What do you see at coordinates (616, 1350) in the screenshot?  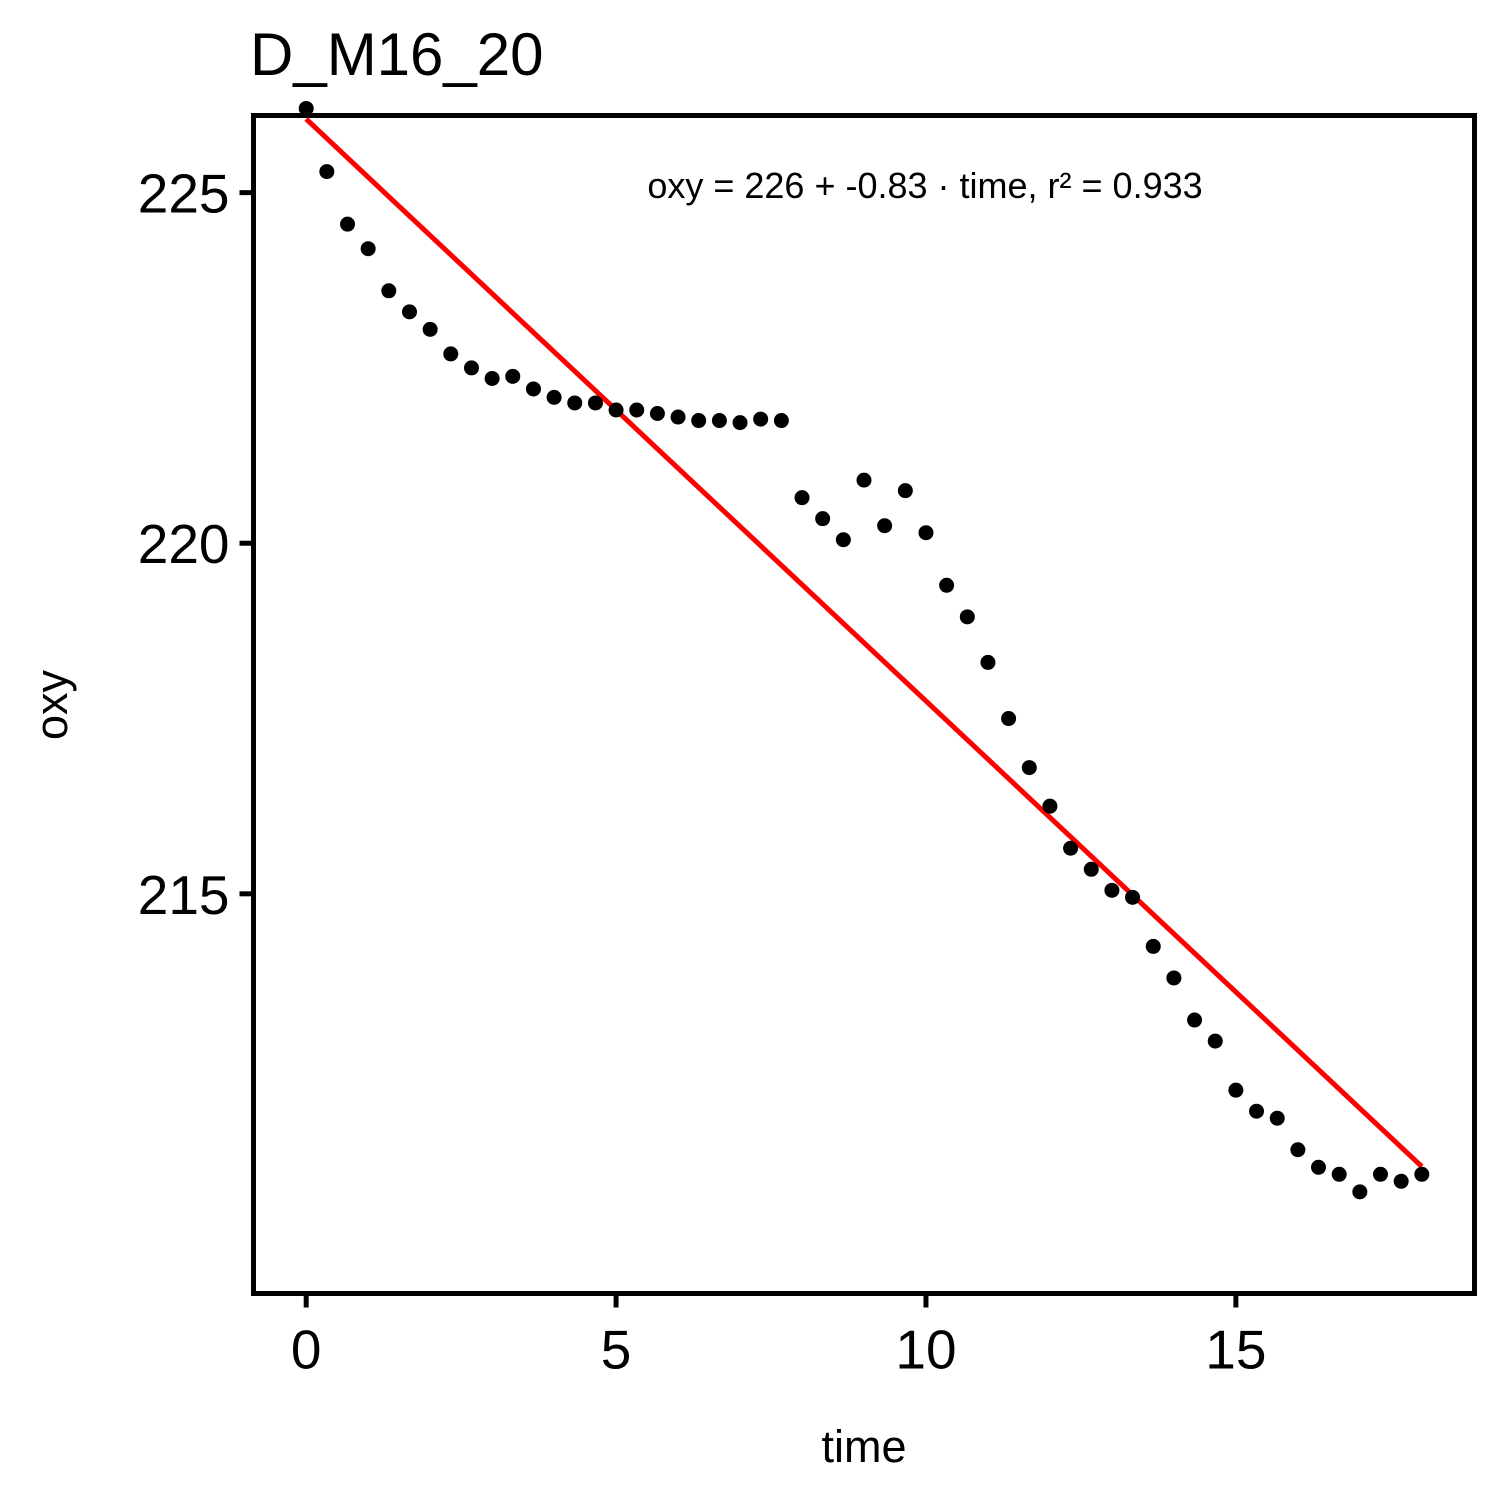 I see `x-tick-label: 5` at bounding box center [616, 1350].